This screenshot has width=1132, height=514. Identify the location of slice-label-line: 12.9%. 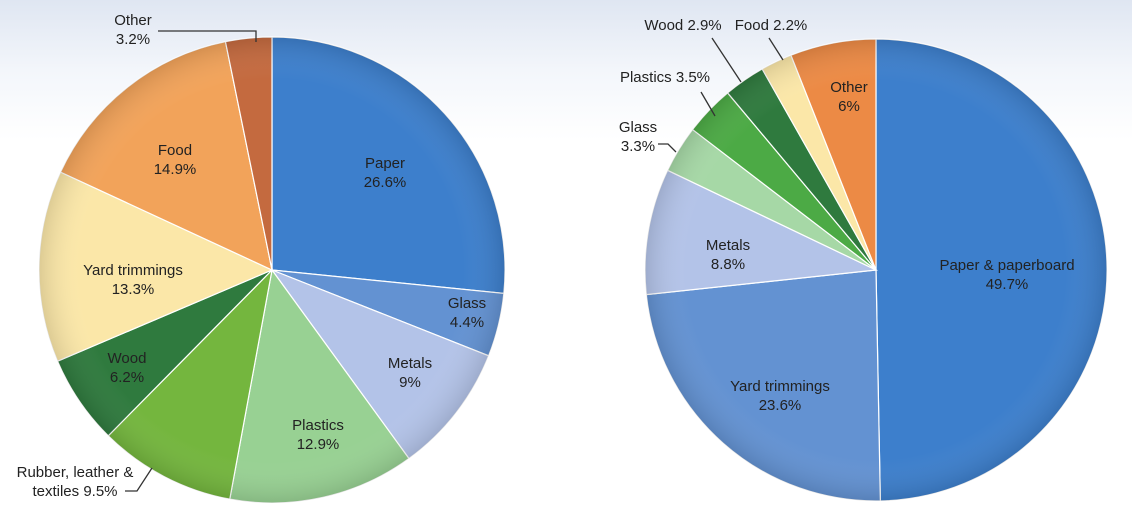
(318, 444).